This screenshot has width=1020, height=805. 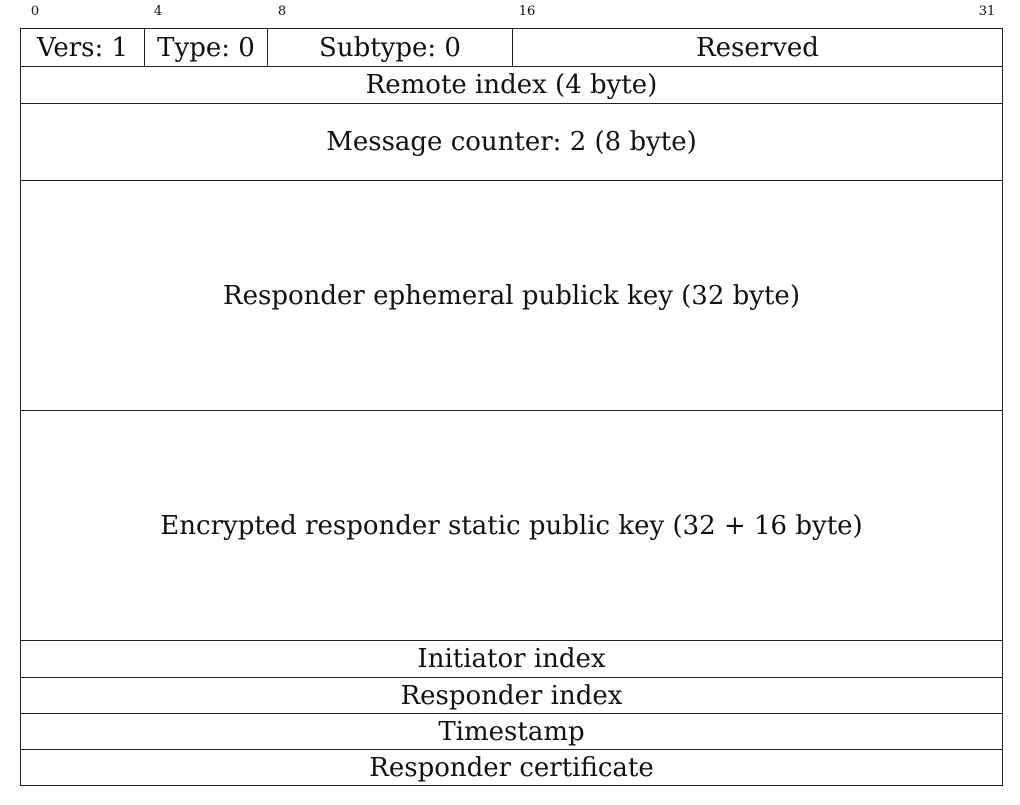 What do you see at coordinates (282, 11) in the screenshot?
I see `bit-label-8: 8` at bounding box center [282, 11].